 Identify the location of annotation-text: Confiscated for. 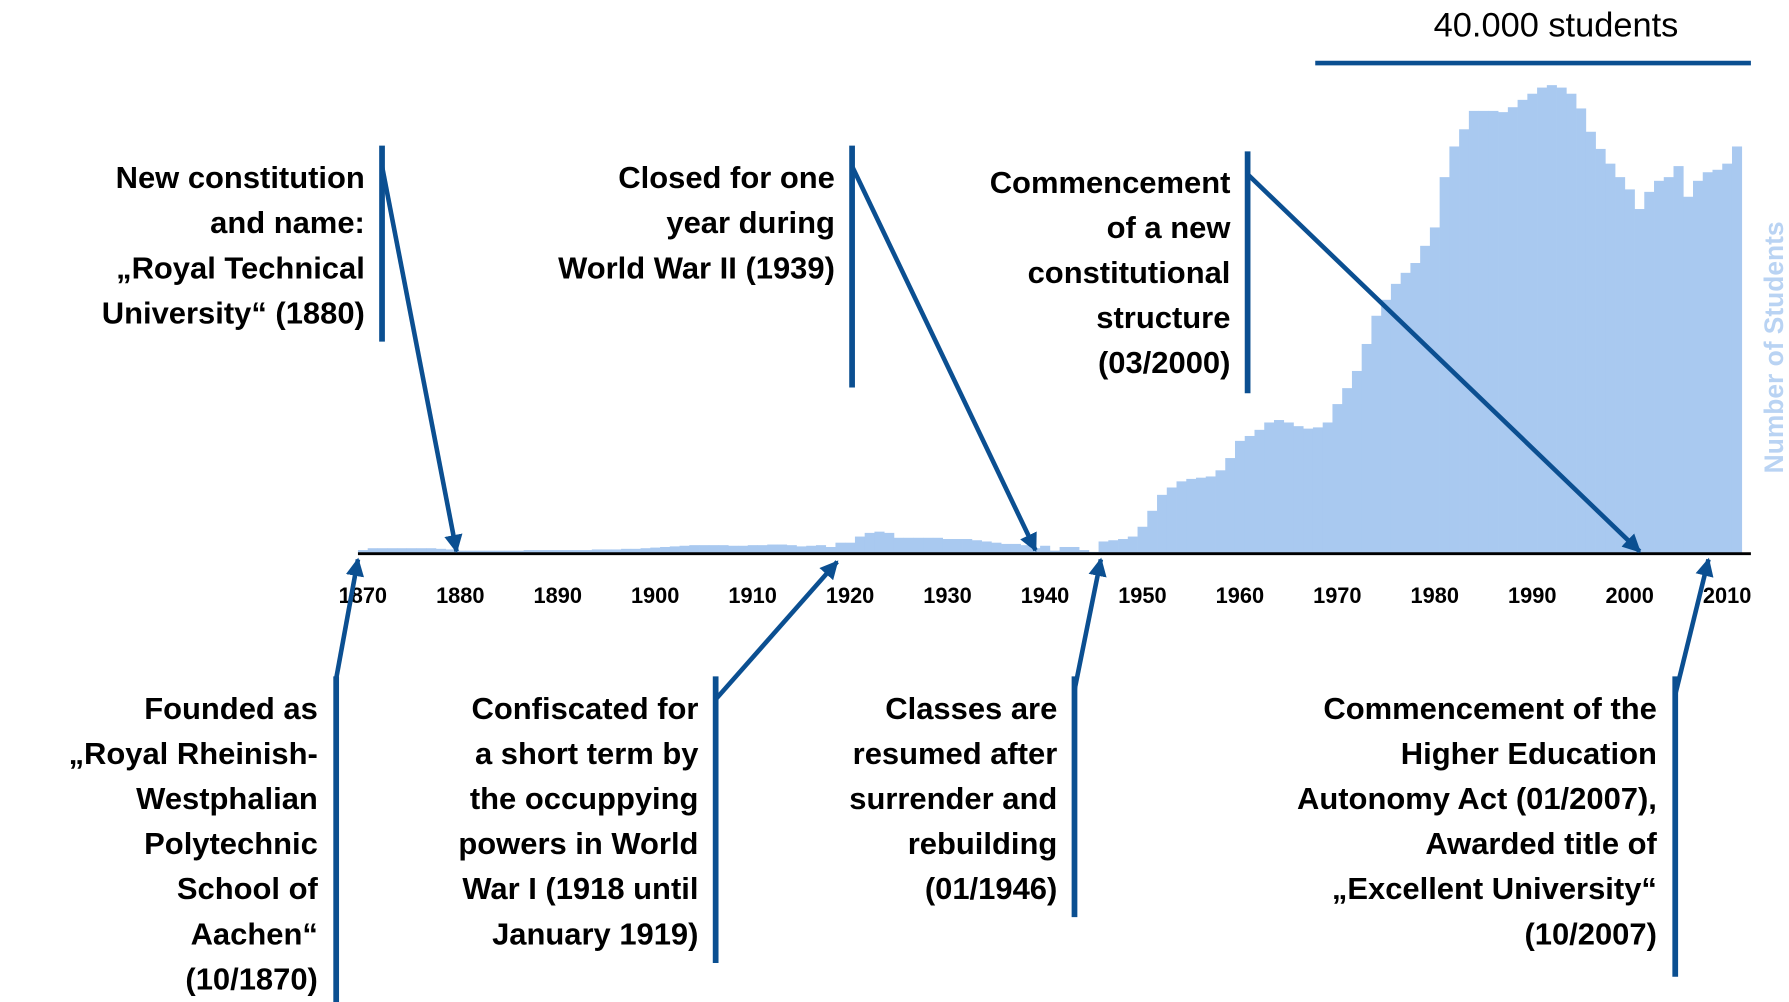
(585, 708).